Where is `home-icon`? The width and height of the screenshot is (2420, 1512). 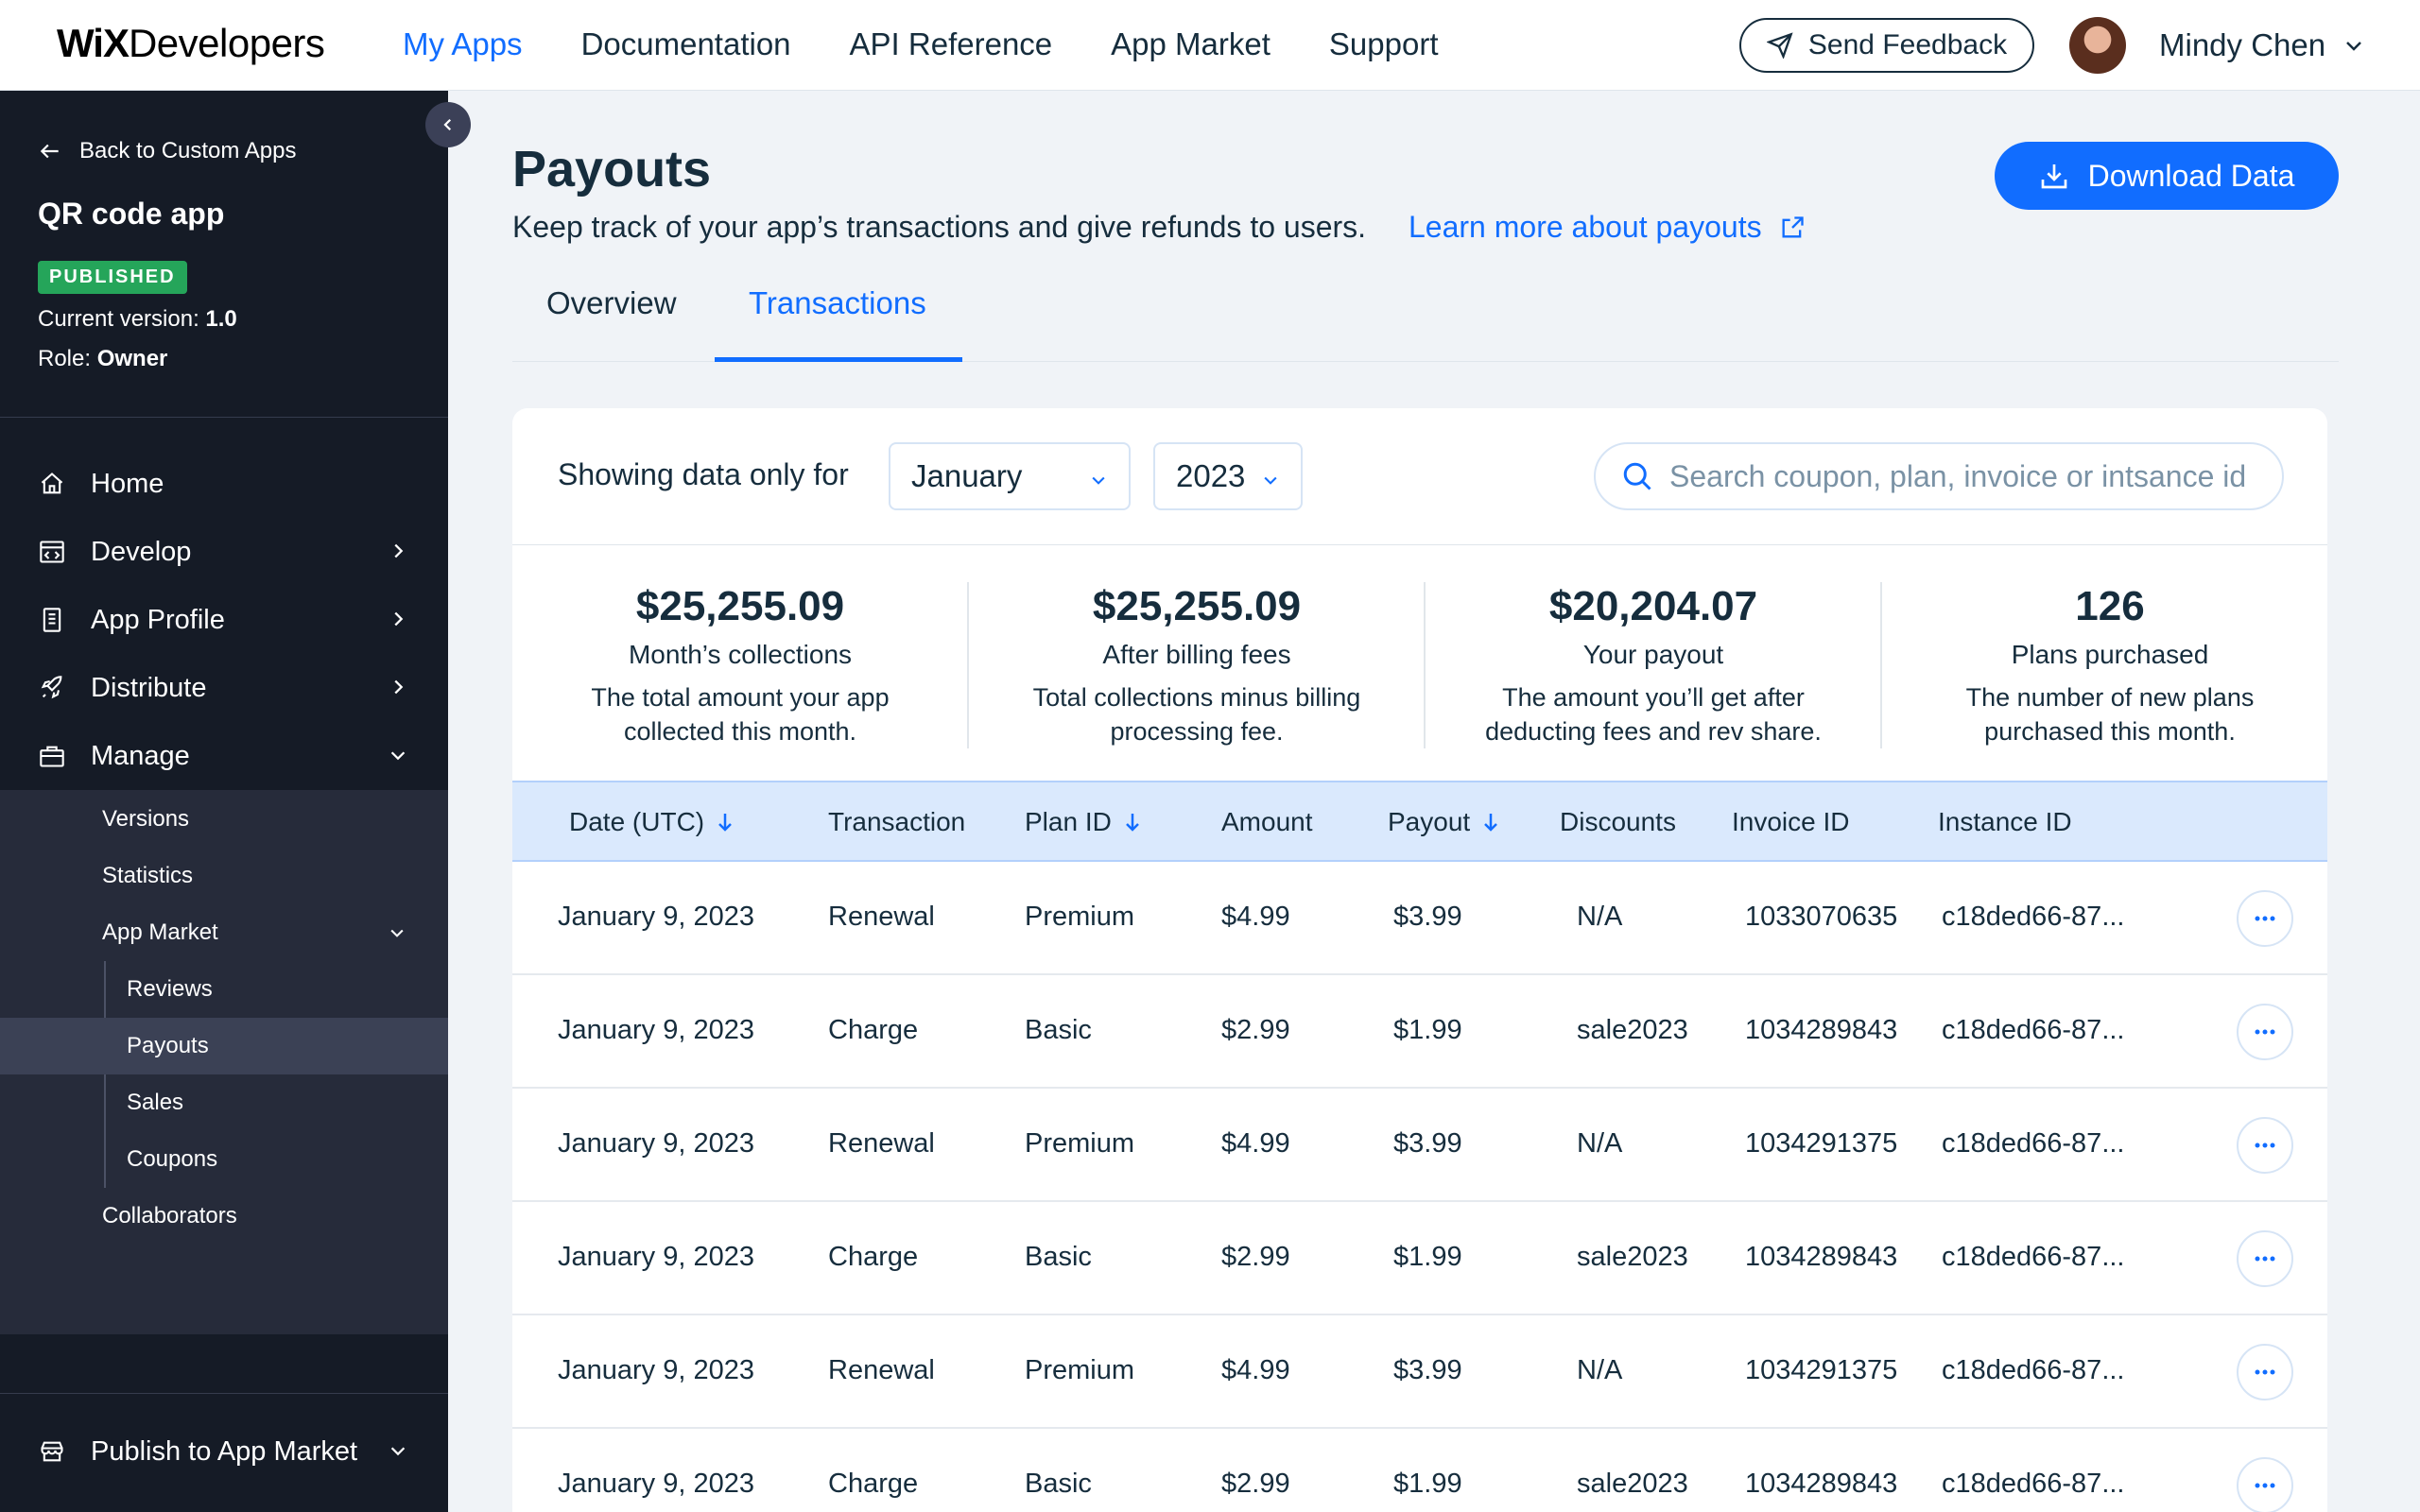 home-icon is located at coordinates (52, 483).